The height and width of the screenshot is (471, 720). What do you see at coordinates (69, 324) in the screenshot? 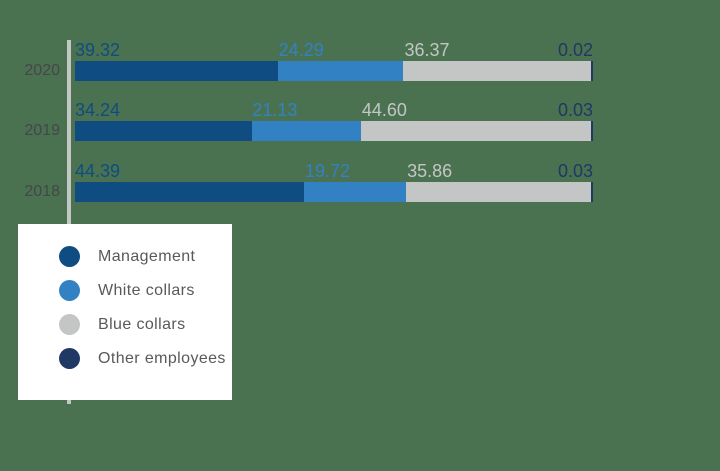
I see `legend-swatch-blue-collars-icon` at bounding box center [69, 324].